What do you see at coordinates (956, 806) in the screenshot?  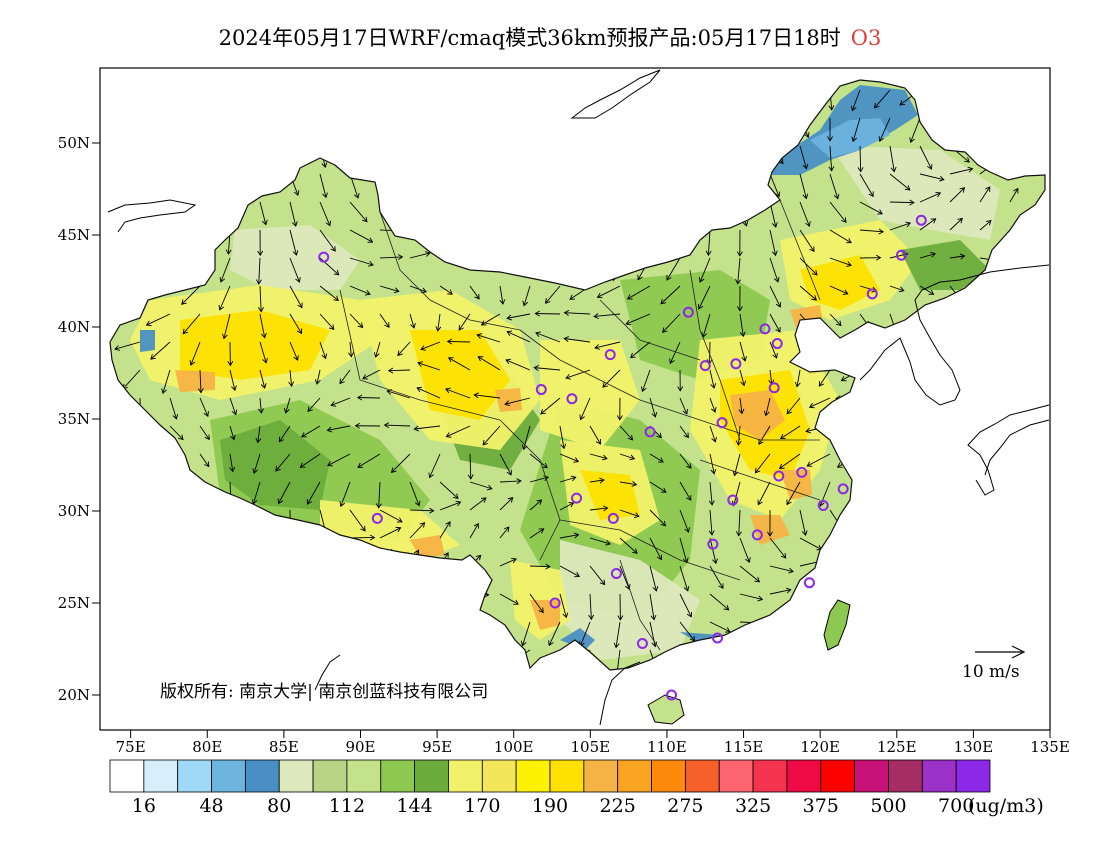 I see `colorbar-label: 700` at bounding box center [956, 806].